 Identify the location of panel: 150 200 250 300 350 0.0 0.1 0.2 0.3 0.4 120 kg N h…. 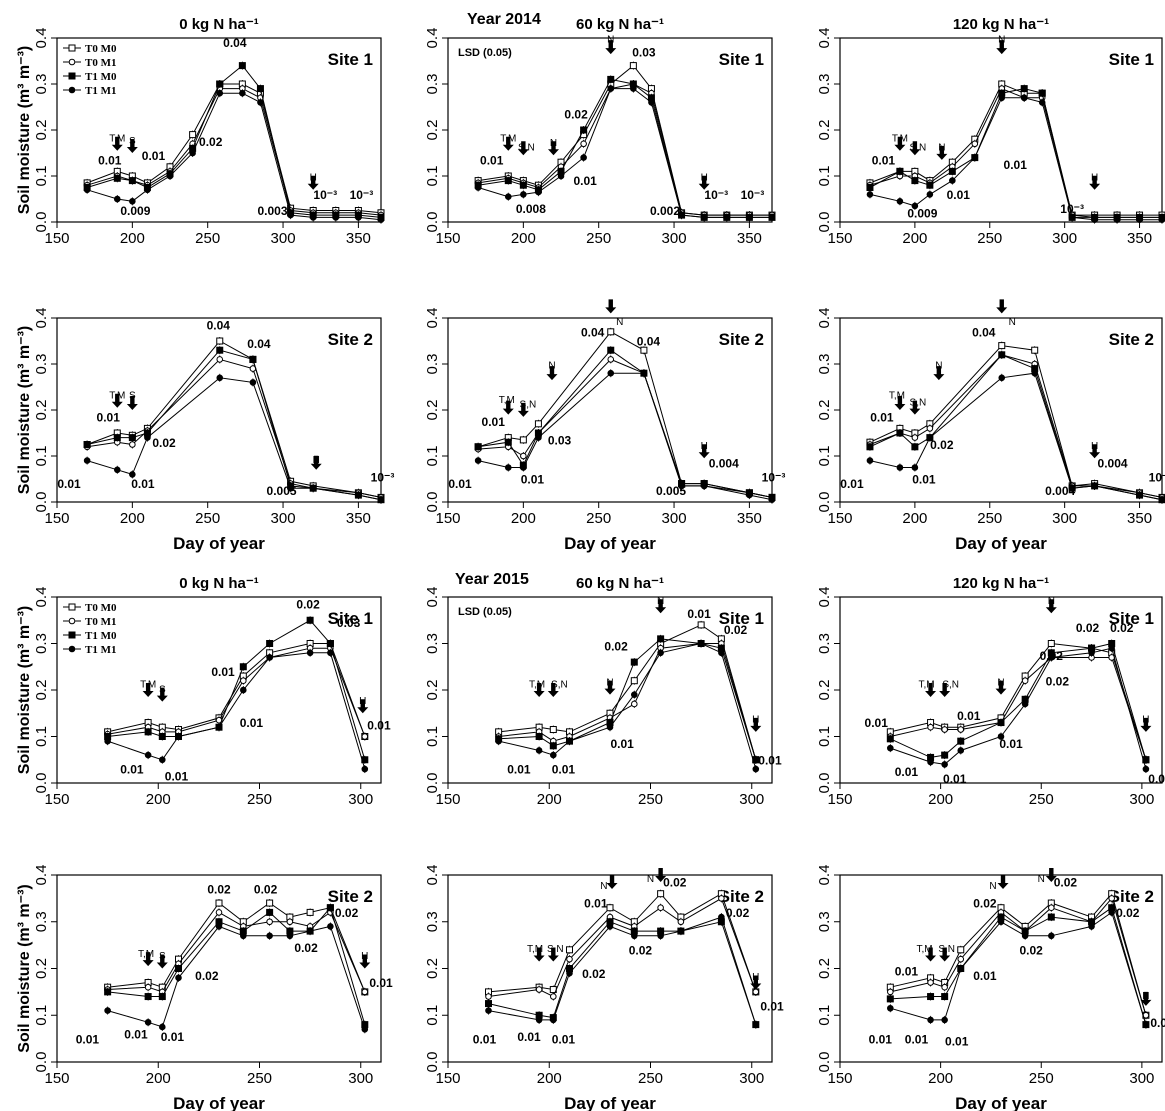
(990, 131).